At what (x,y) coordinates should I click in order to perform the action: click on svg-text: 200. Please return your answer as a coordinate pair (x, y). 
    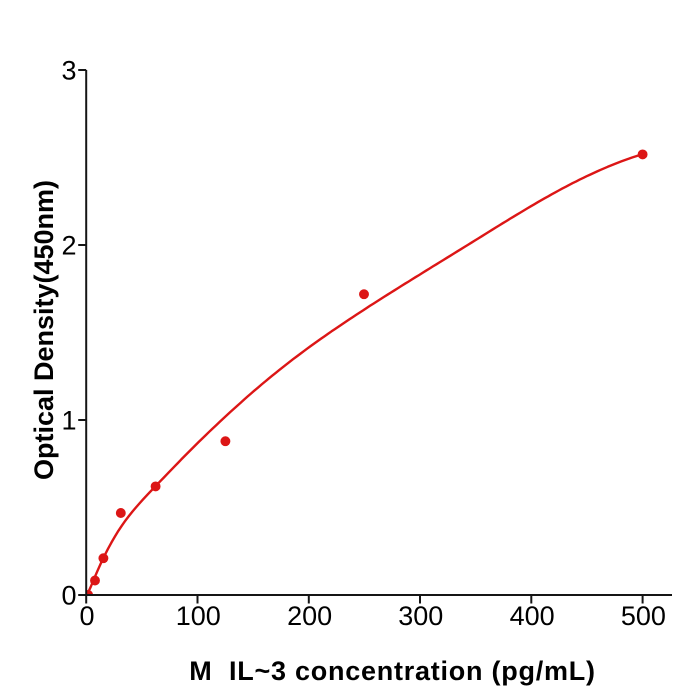
    Looking at the image, I should click on (309, 616).